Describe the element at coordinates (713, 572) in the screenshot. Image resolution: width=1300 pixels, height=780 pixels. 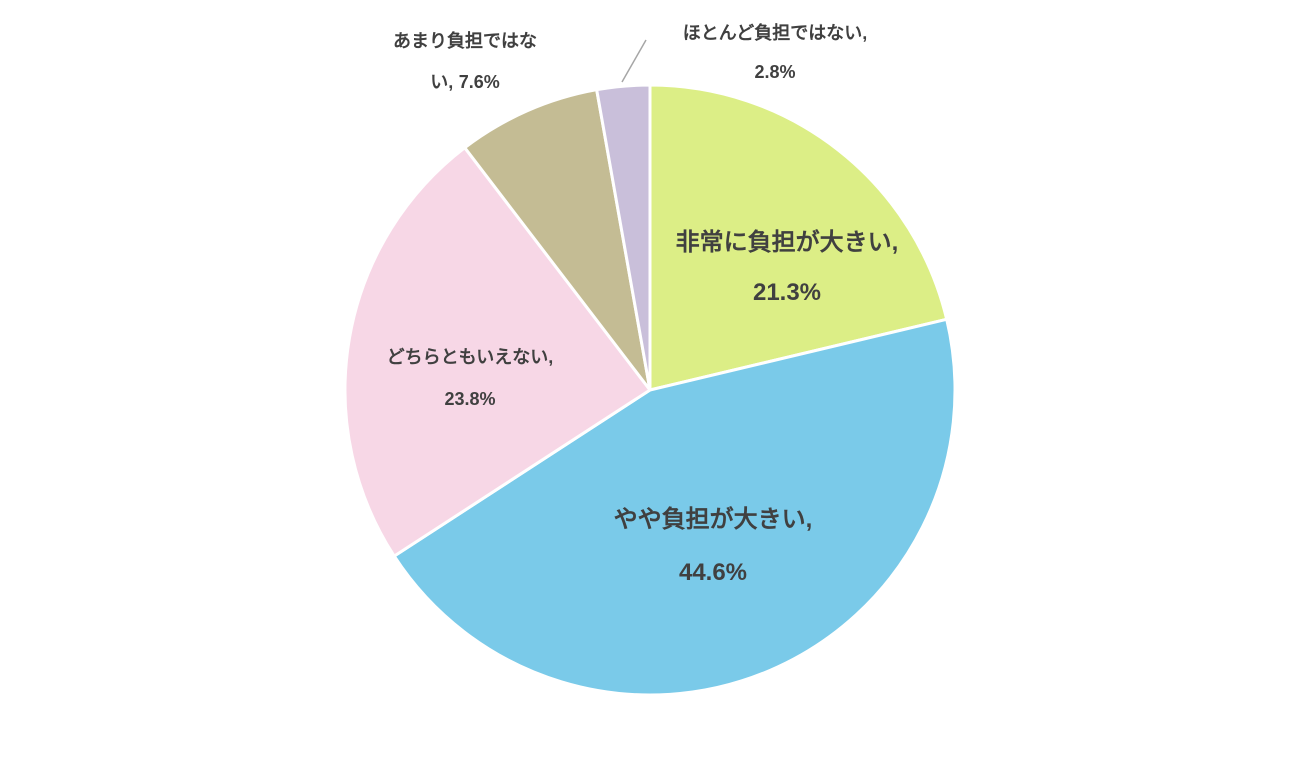
I see `value-label: 44.6%` at that location.